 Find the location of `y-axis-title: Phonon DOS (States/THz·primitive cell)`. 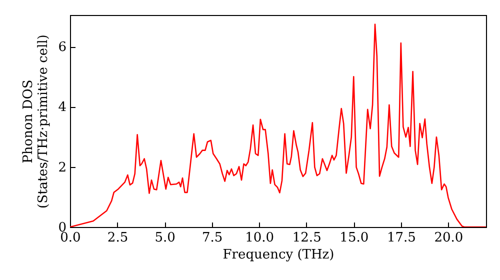

y-axis-title: Phonon DOS (States/THz·primitive cell) is located at coordinates (36, 121).